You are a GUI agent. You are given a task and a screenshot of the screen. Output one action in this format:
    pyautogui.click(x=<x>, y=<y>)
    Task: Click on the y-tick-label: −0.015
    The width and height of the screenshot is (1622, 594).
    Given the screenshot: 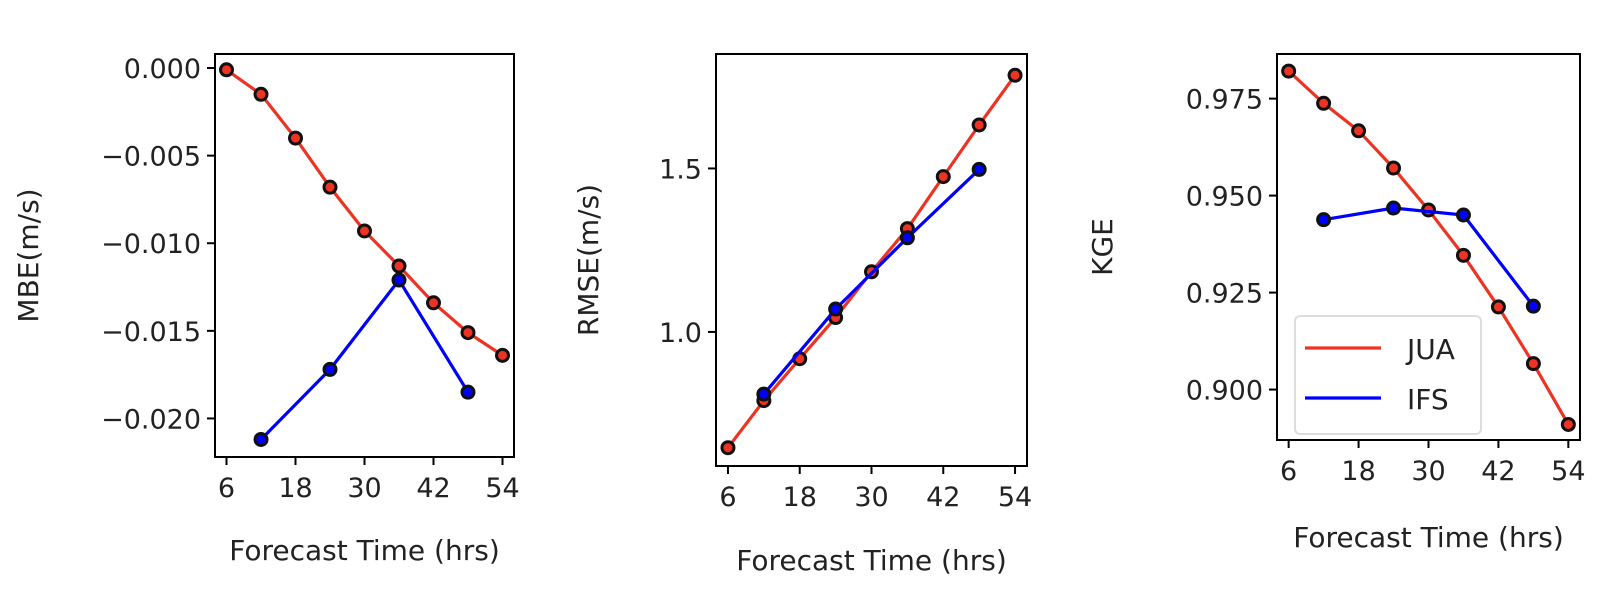 What is the action you would take?
    pyautogui.click(x=151, y=332)
    